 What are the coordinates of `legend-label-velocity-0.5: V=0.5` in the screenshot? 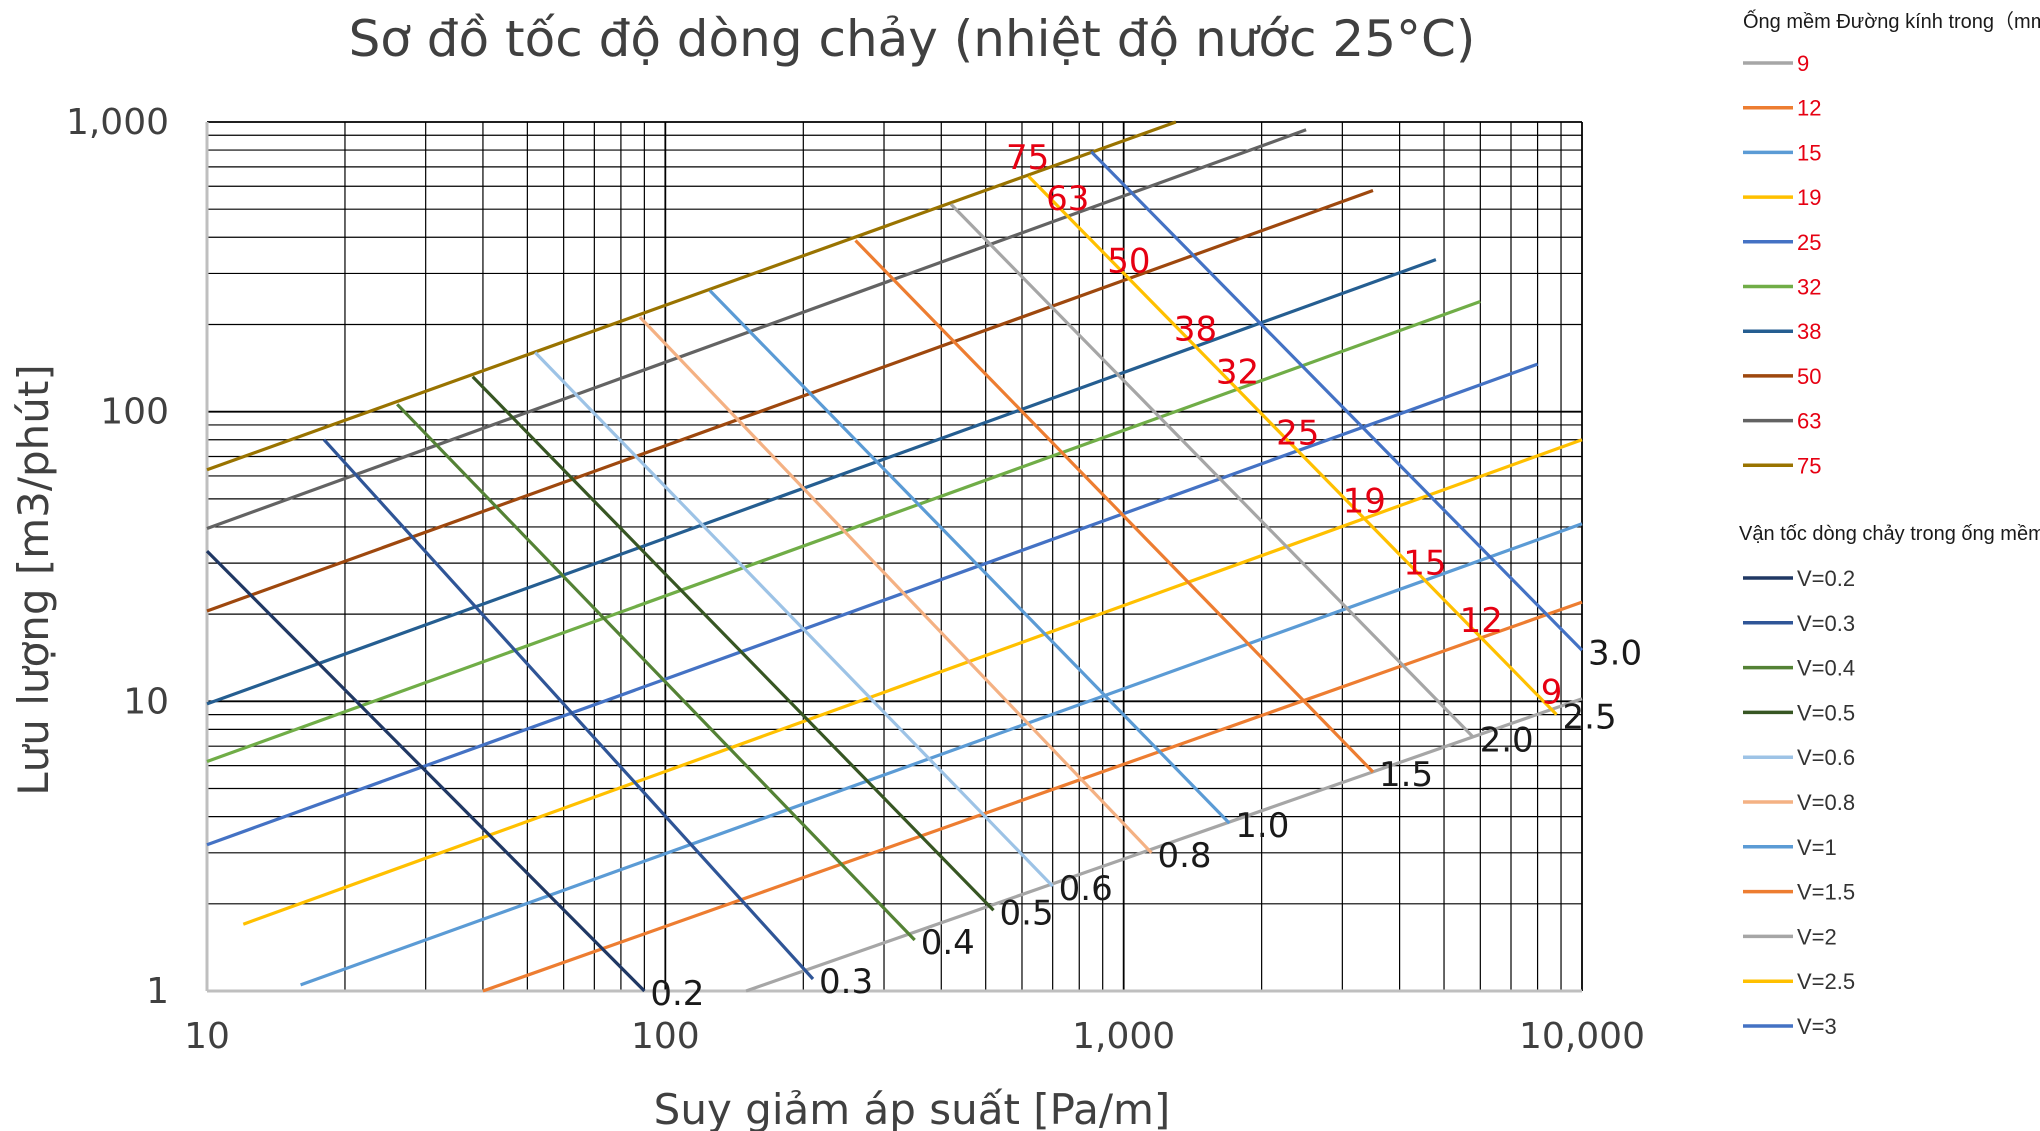 It's located at (1826, 712).